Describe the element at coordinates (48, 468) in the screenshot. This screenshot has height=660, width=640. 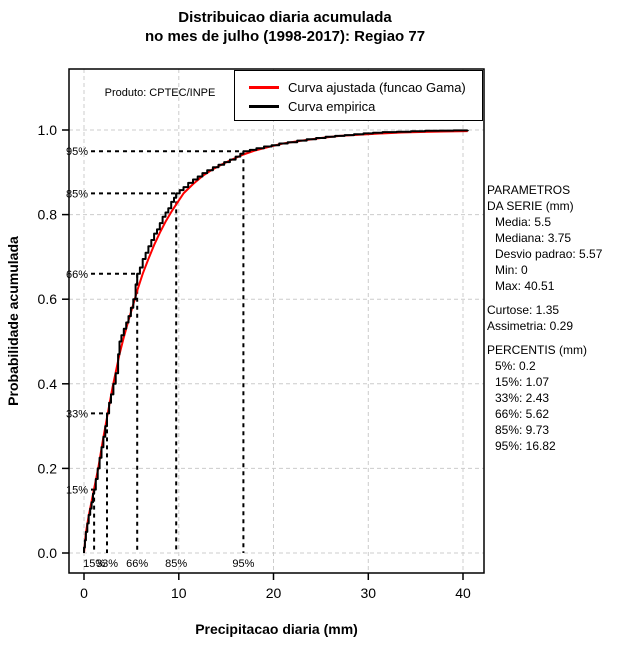
I see `y-tick-label: 0.2` at that location.